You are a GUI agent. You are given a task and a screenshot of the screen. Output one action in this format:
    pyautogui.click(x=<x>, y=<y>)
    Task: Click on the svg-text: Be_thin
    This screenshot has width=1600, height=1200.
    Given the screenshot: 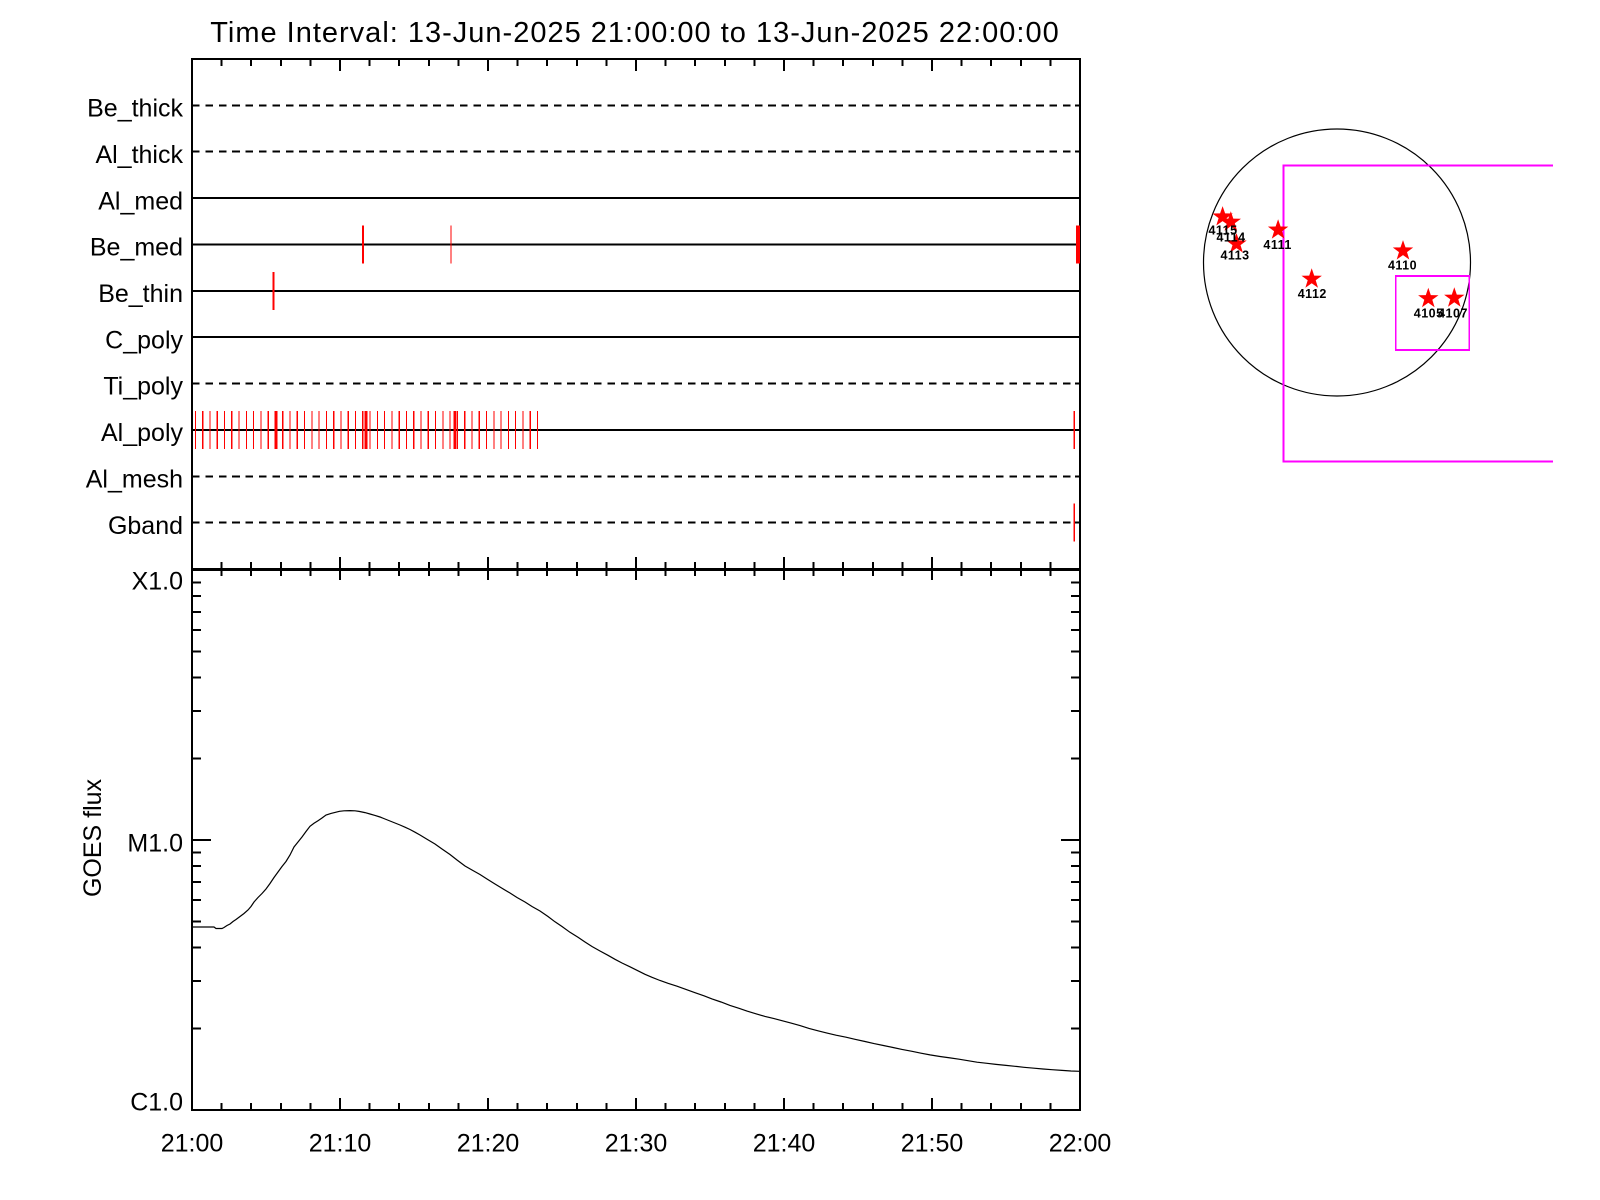 What is the action you would take?
    pyautogui.click(x=140, y=294)
    